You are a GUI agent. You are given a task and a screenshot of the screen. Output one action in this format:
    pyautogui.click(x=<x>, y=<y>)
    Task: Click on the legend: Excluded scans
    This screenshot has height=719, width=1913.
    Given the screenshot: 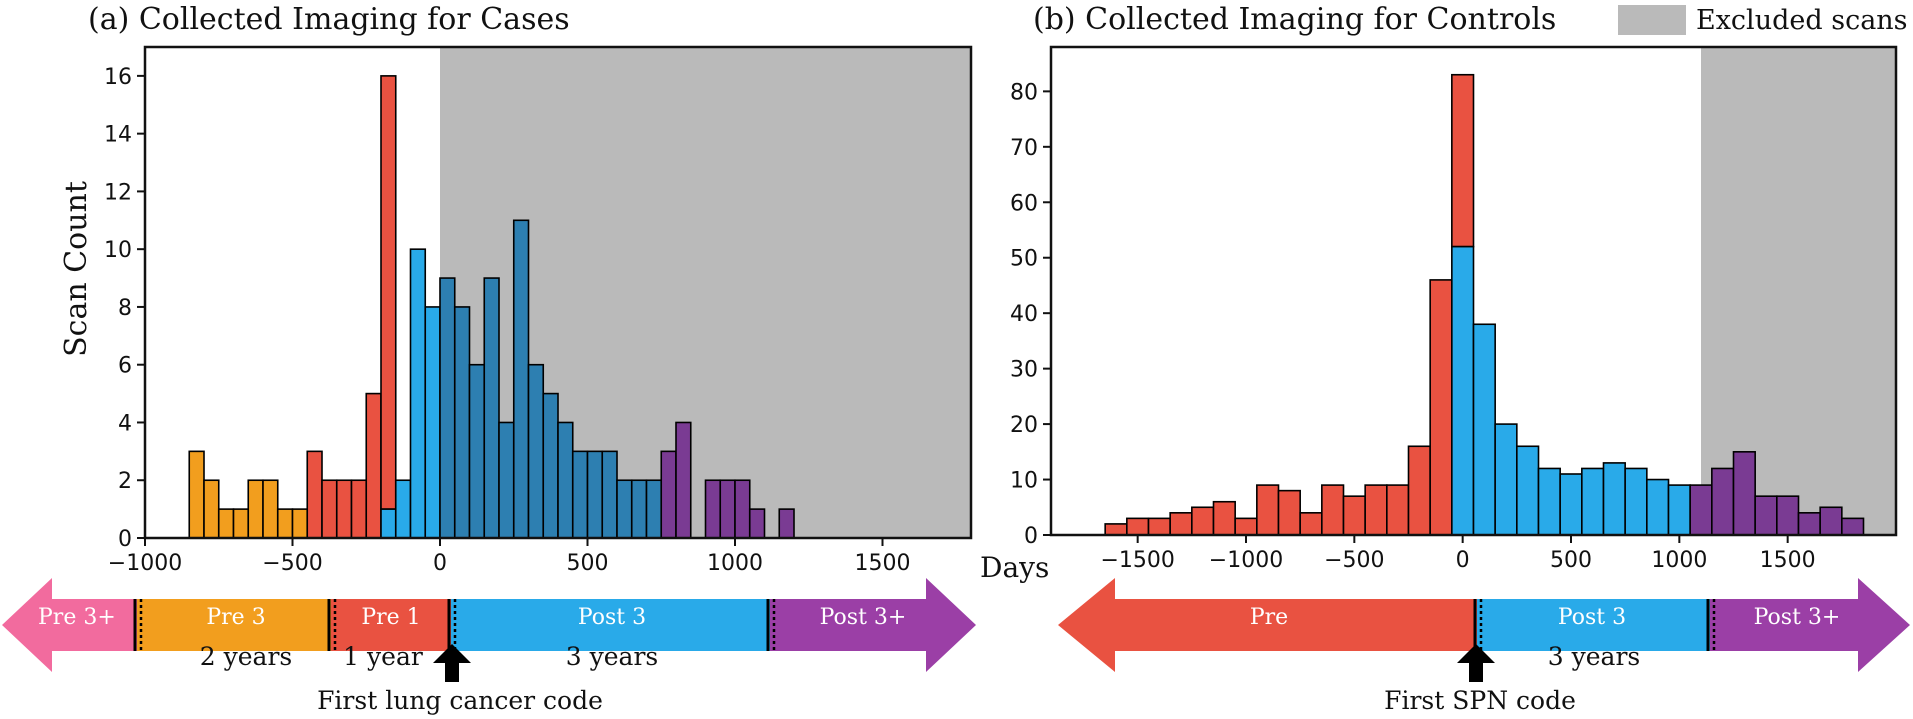 What is the action you would take?
    pyautogui.click(x=1763, y=20)
    